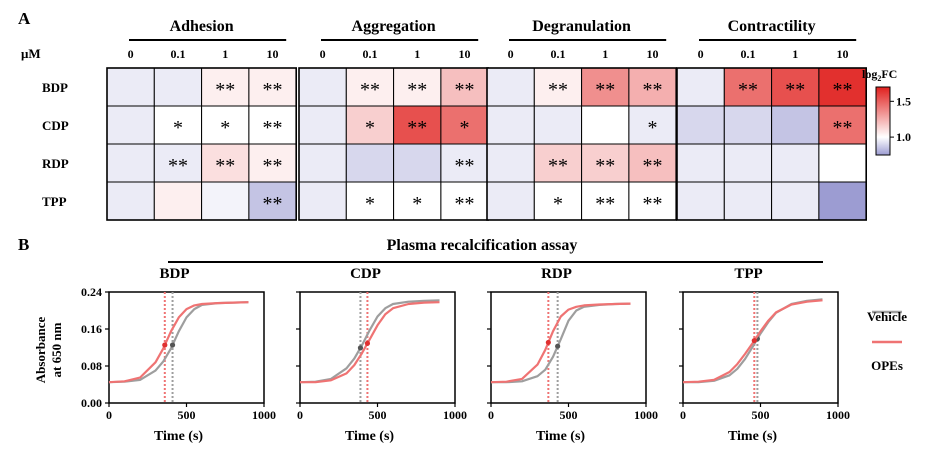  Describe the element at coordinates (889, 74) in the screenshot. I see `colorbar-title-tail: FC` at that location.